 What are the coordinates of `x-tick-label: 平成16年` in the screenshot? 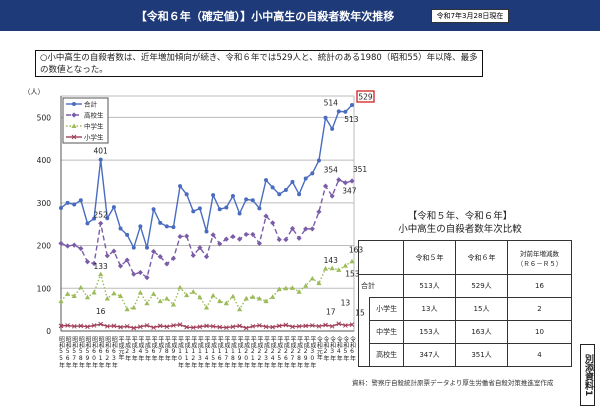 It's located at (219, 352).